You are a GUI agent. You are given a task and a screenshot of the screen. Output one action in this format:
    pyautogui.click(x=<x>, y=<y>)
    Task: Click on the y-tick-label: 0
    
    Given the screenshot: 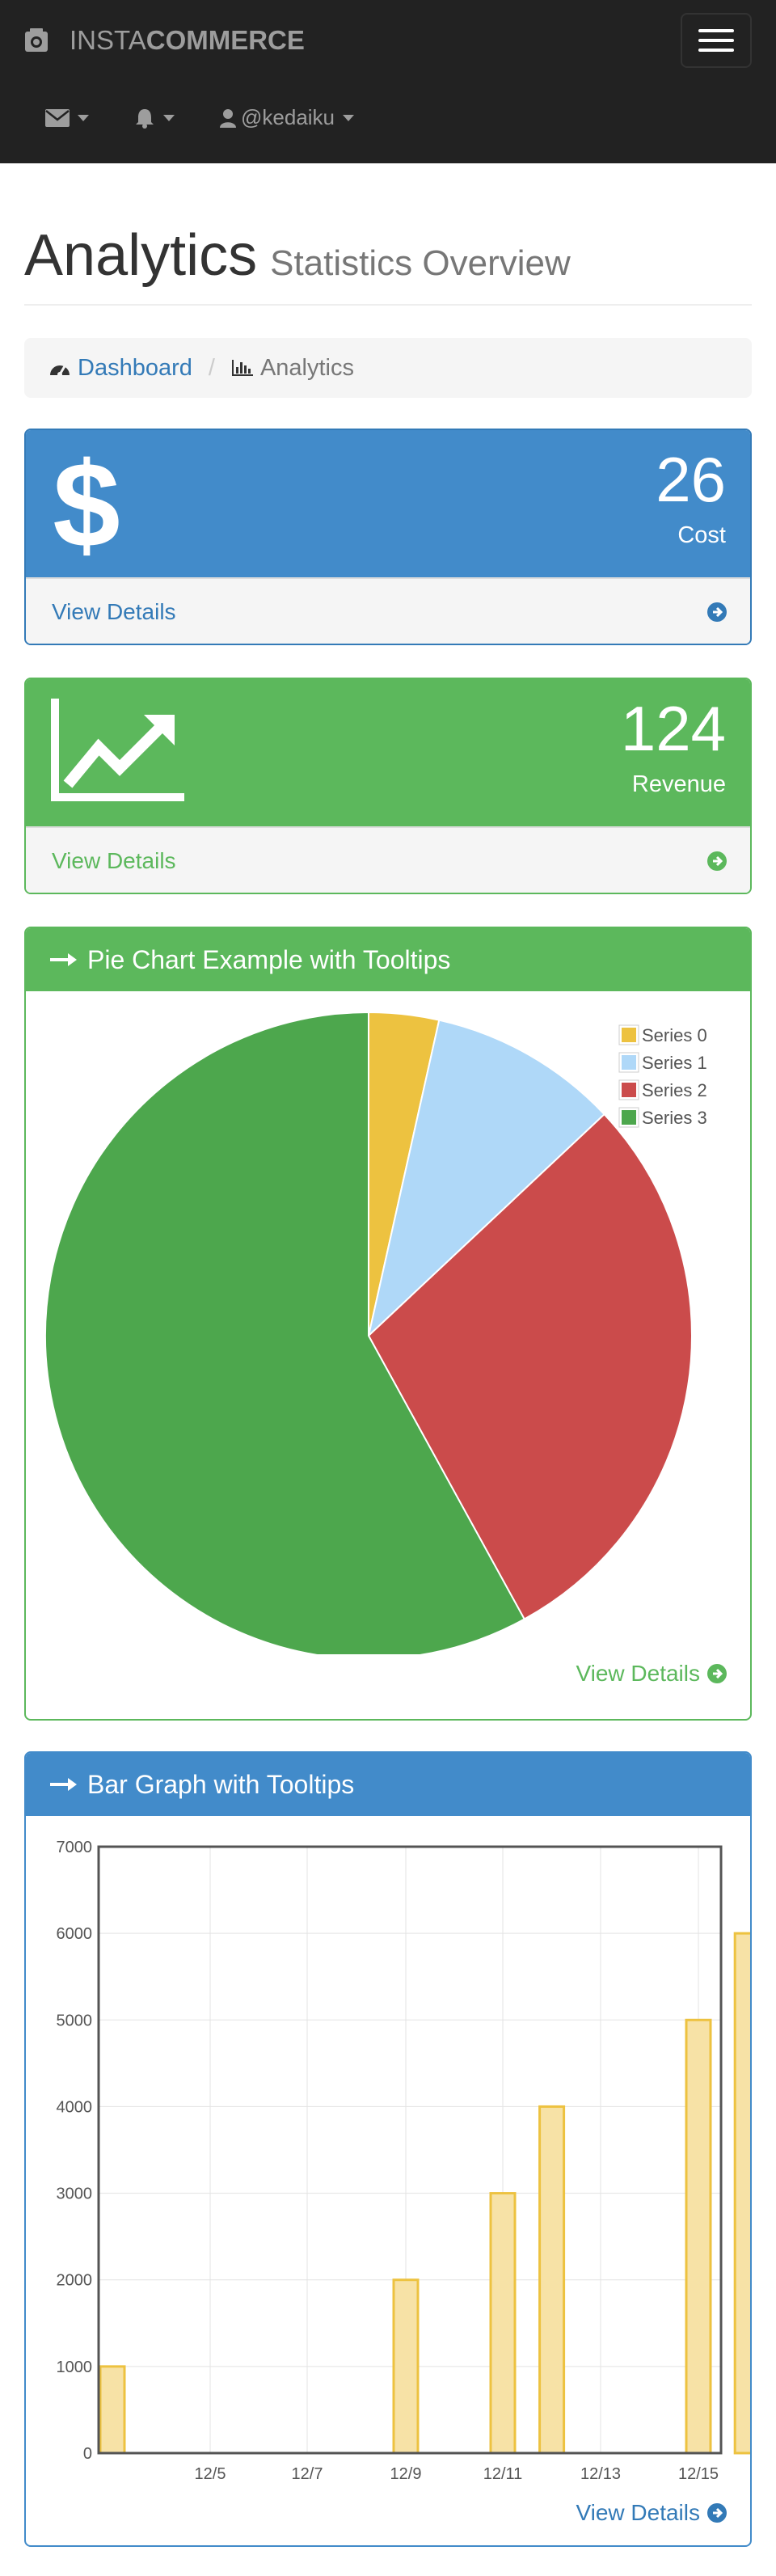 What is the action you would take?
    pyautogui.click(x=87, y=2454)
    